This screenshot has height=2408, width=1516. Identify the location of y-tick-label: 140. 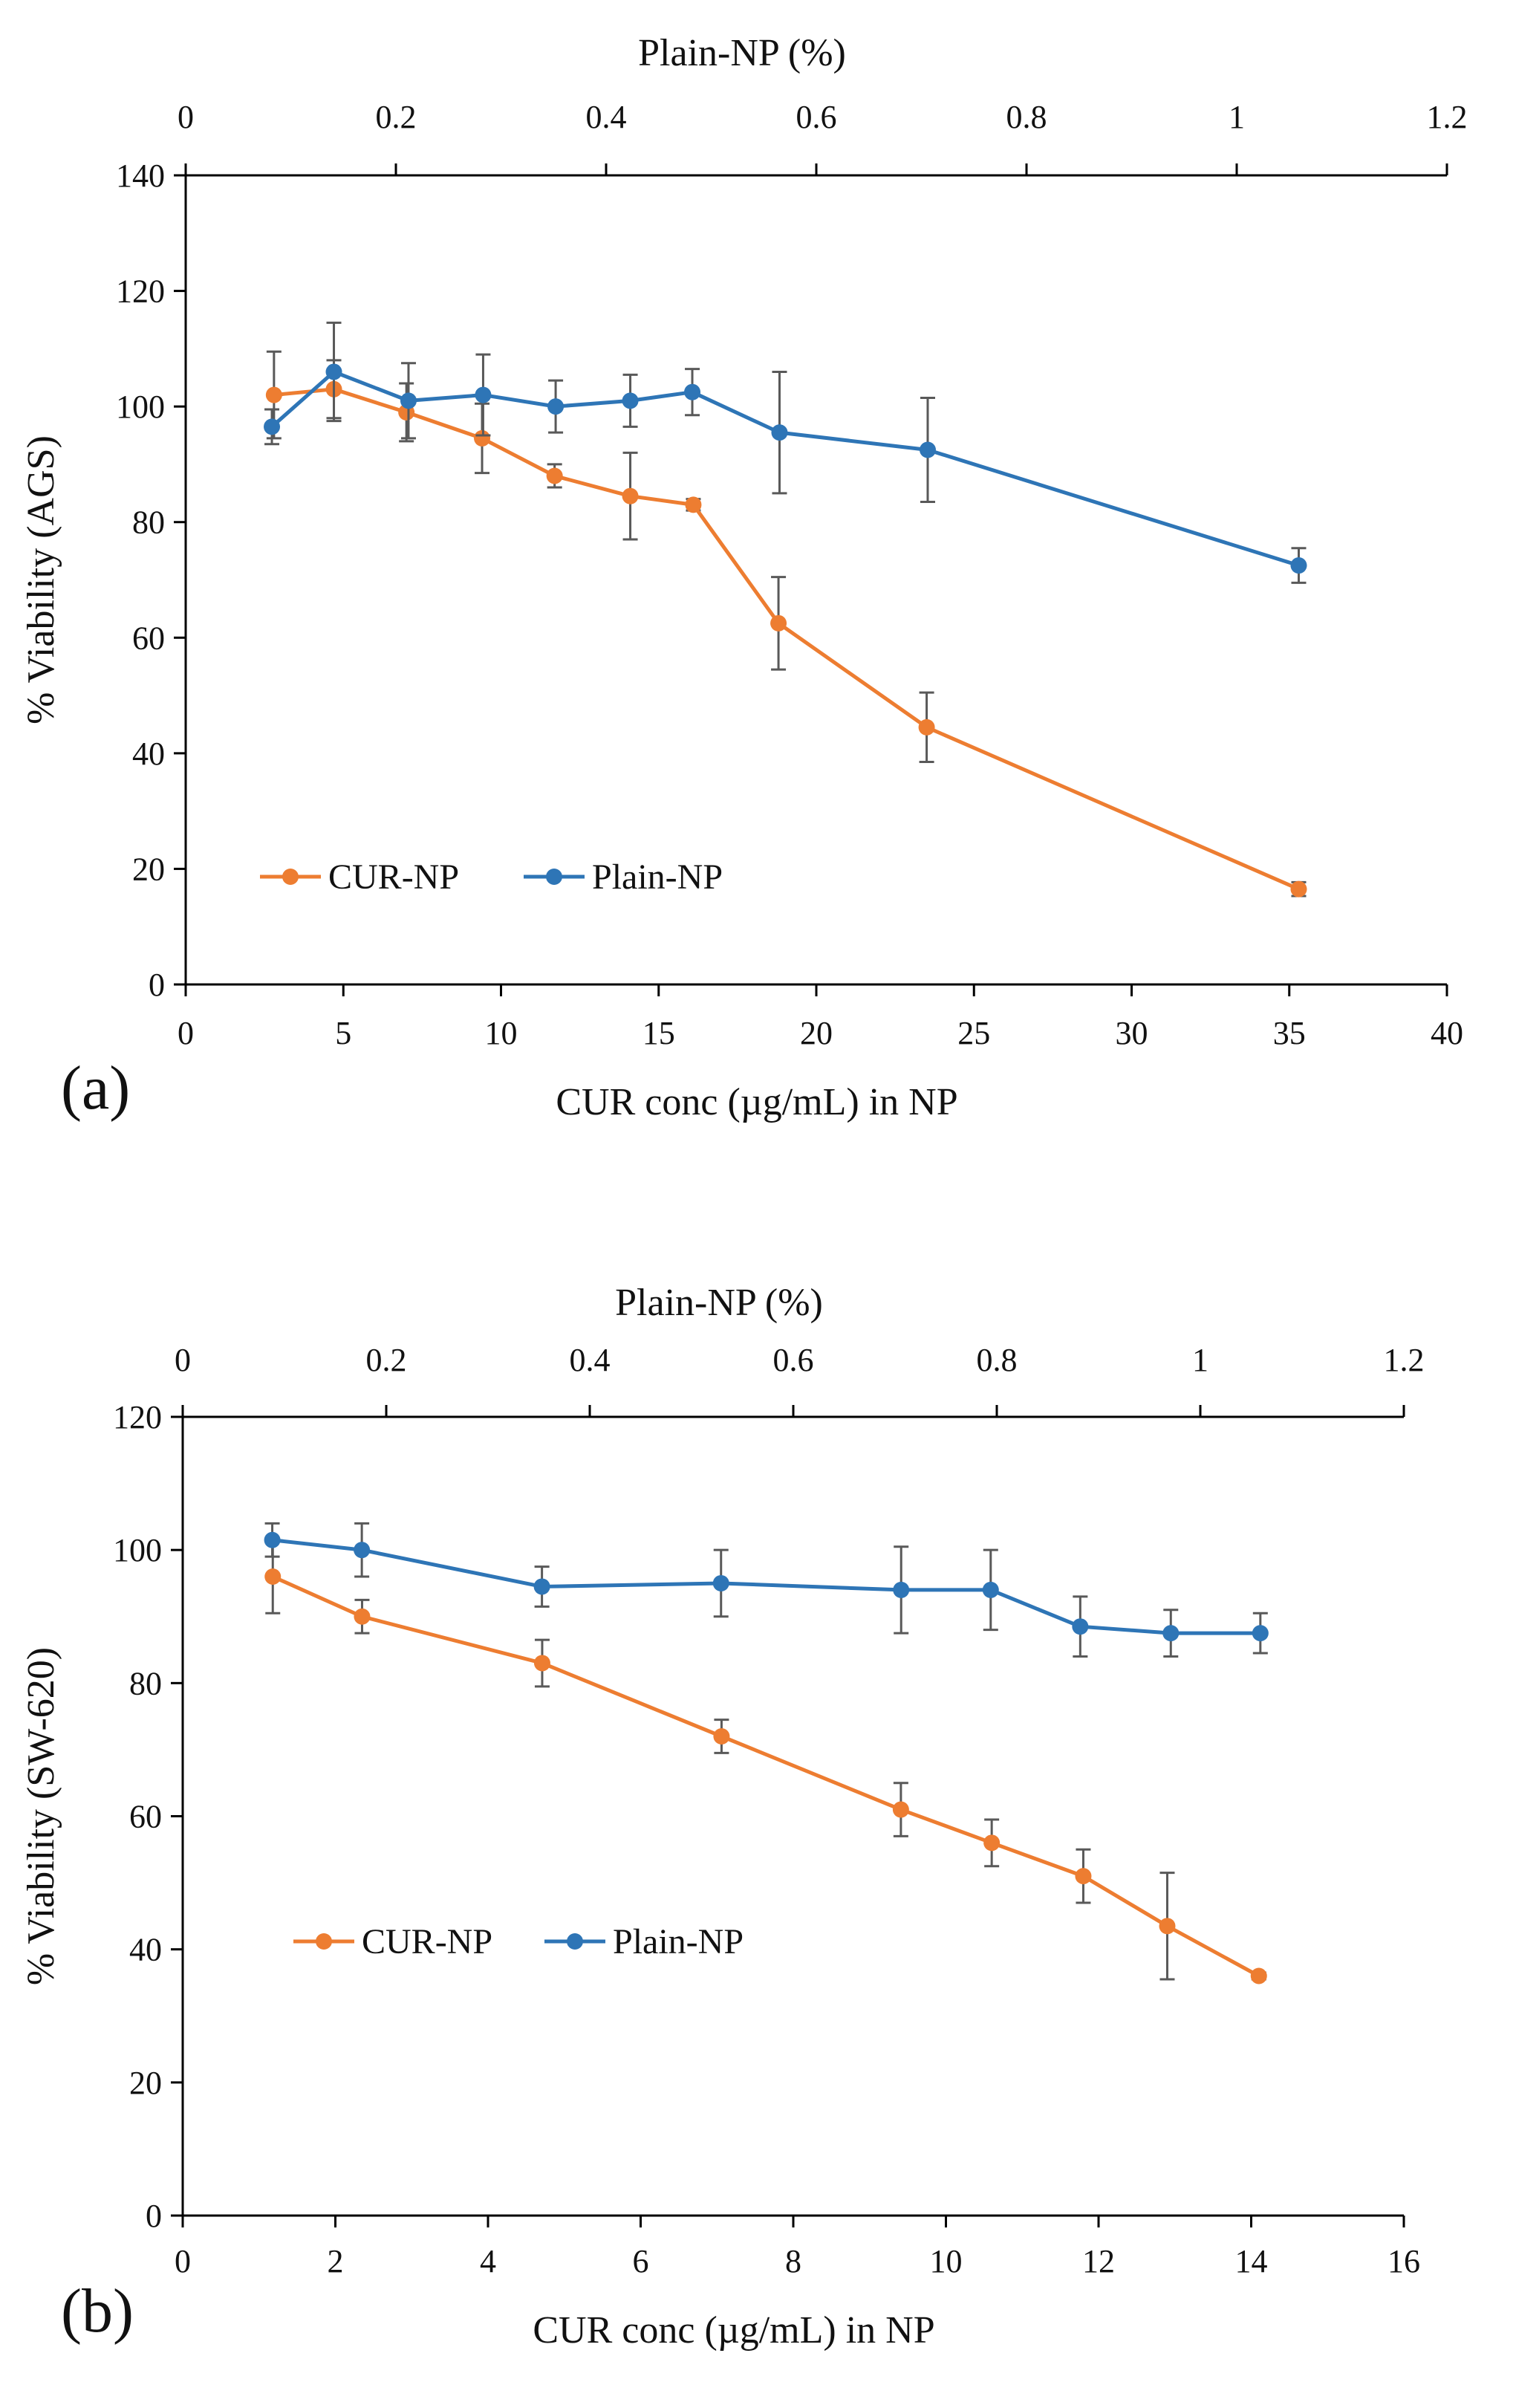
(140, 176).